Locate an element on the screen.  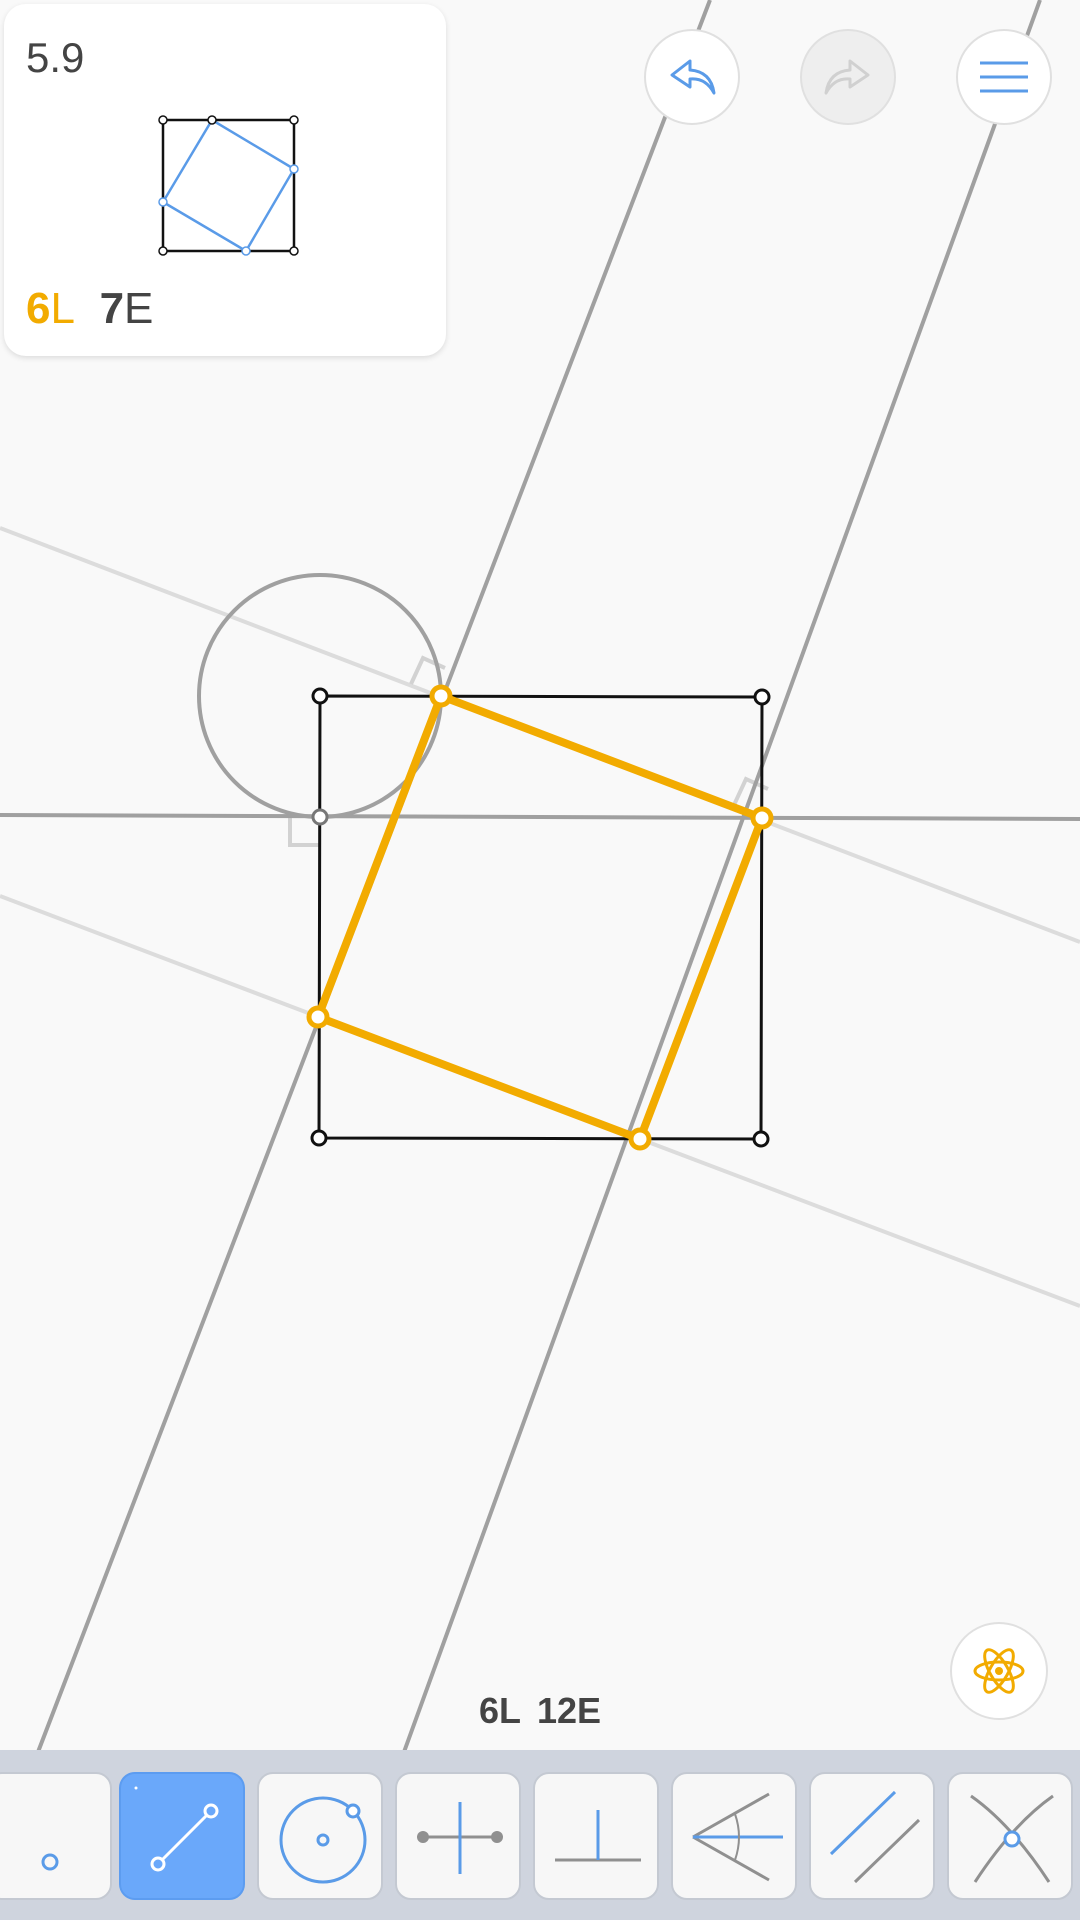
solution-square is located at coordinates (540, 917).